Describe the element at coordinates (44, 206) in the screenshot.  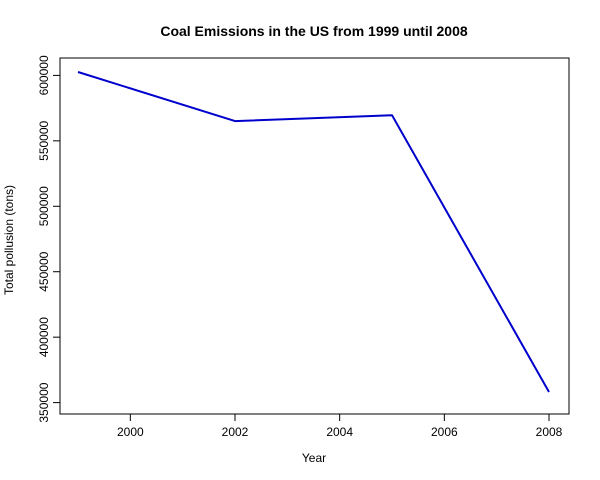
I see `y-tick-label: 500000` at that location.